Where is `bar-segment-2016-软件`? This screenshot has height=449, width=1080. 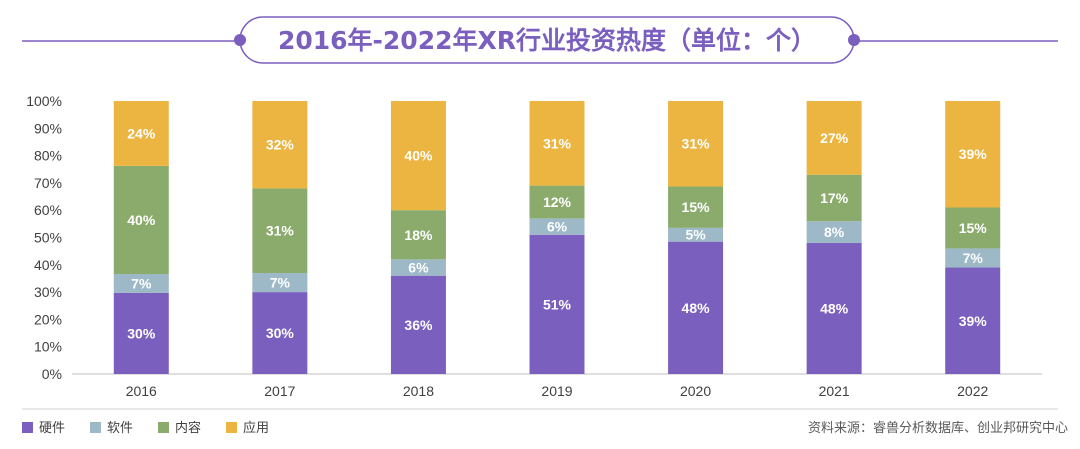 bar-segment-2016-软件 is located at coordinates (141, 283).